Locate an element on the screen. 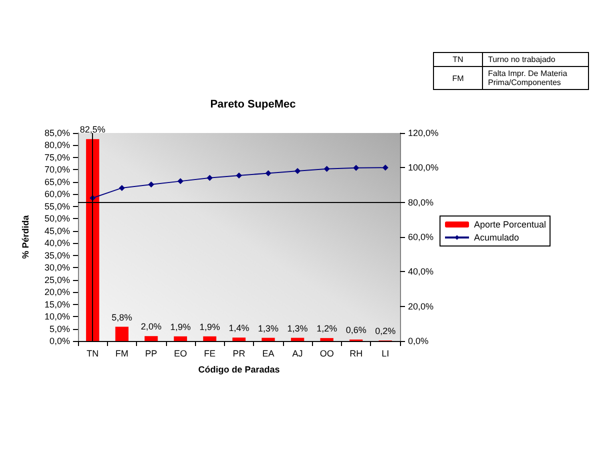 The image size is (600, 458). y-tick-label: 40,0% is located at coordinates (57, 243).